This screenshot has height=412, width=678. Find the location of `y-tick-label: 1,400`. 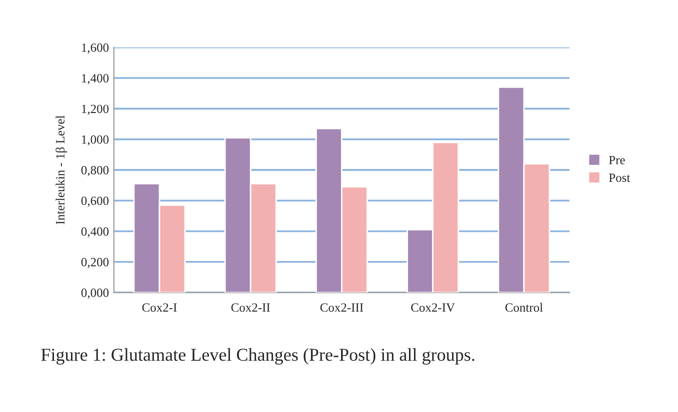

y-tick-label: 1,400 is located at coordinates (95, 79).